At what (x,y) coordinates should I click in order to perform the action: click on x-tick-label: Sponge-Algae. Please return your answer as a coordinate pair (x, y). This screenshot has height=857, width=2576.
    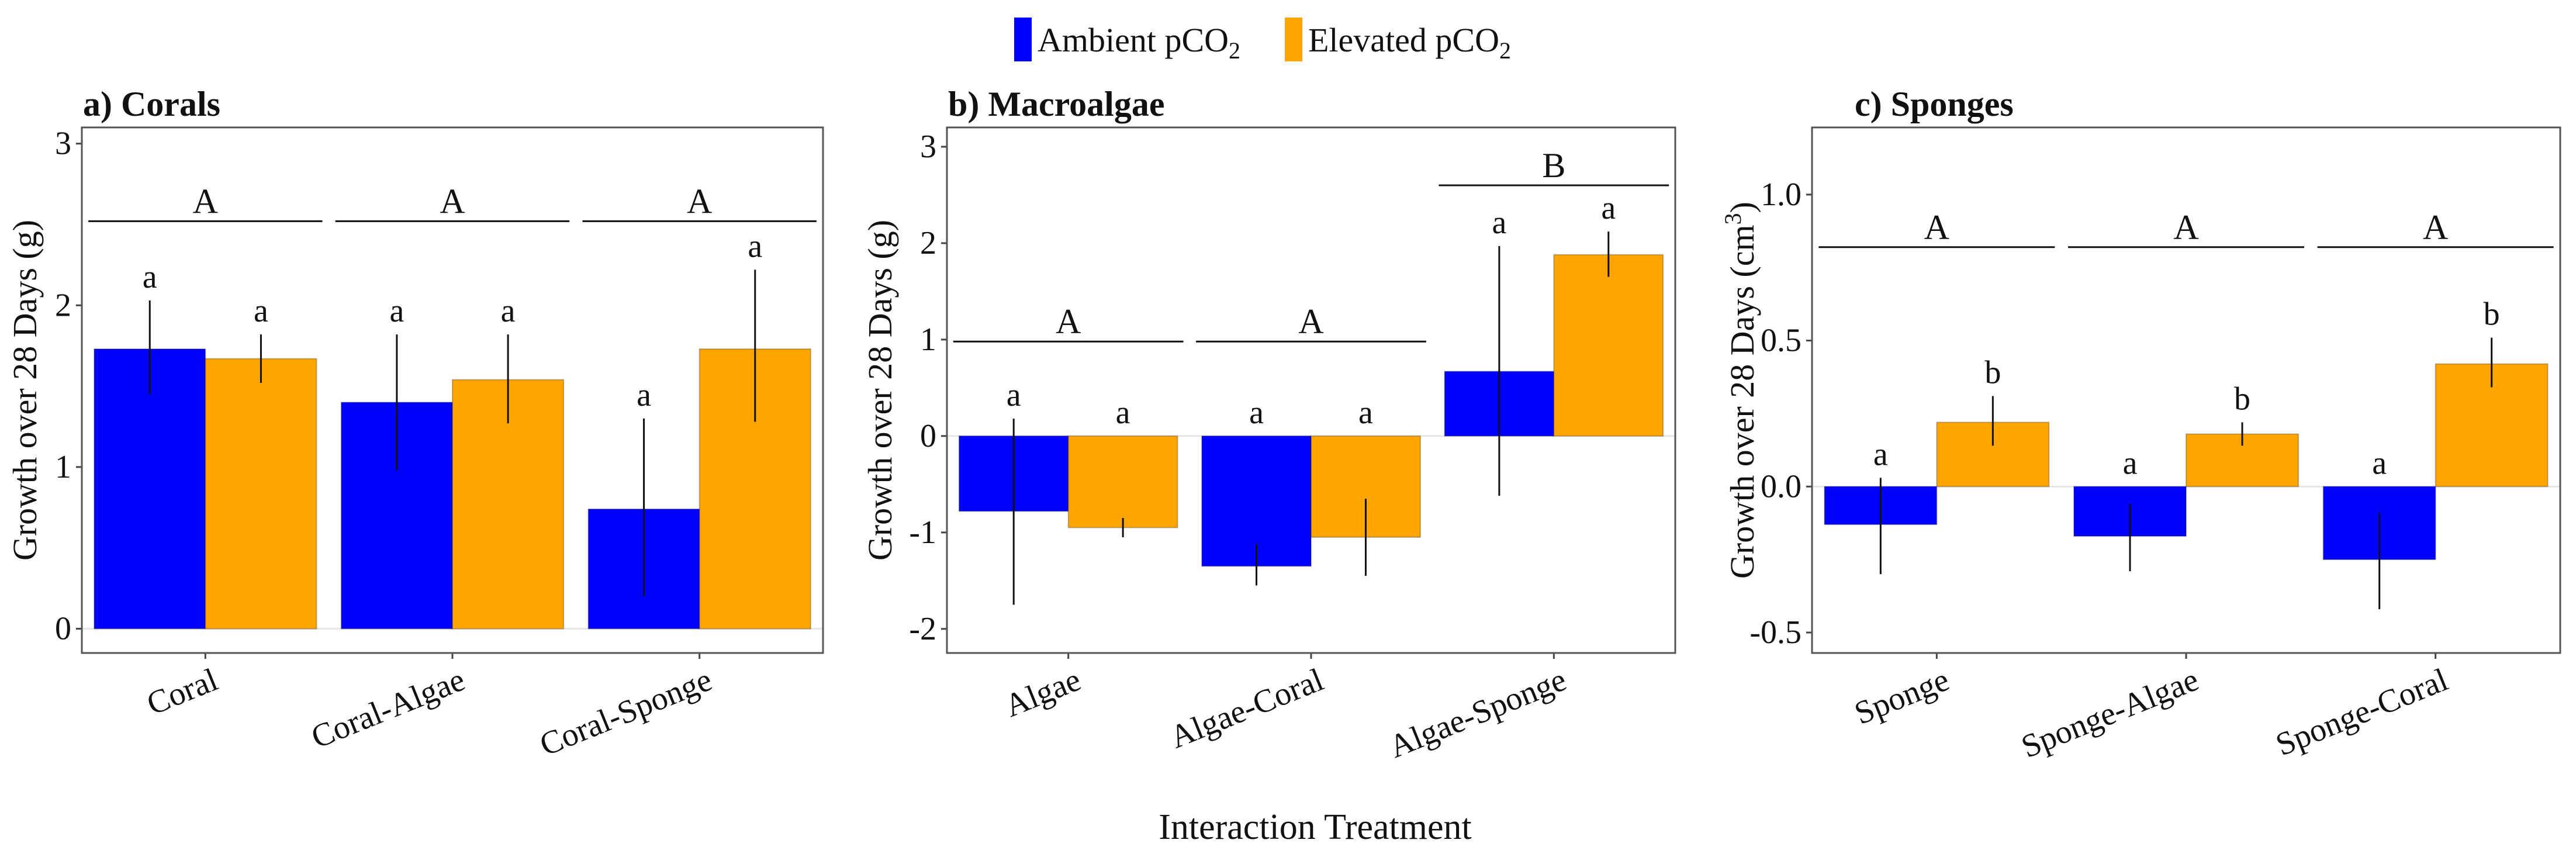
    Looking at the image, I should click on (2110, 713).